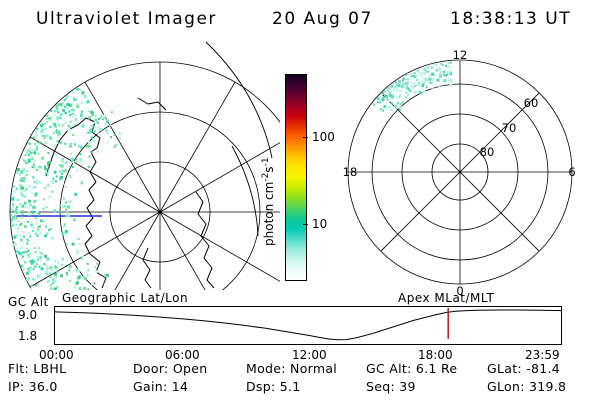  What do you see at coordinates (266, 177) in the screenshot?
I see `unit-exp1: -2` at bounding box center [266, 177].